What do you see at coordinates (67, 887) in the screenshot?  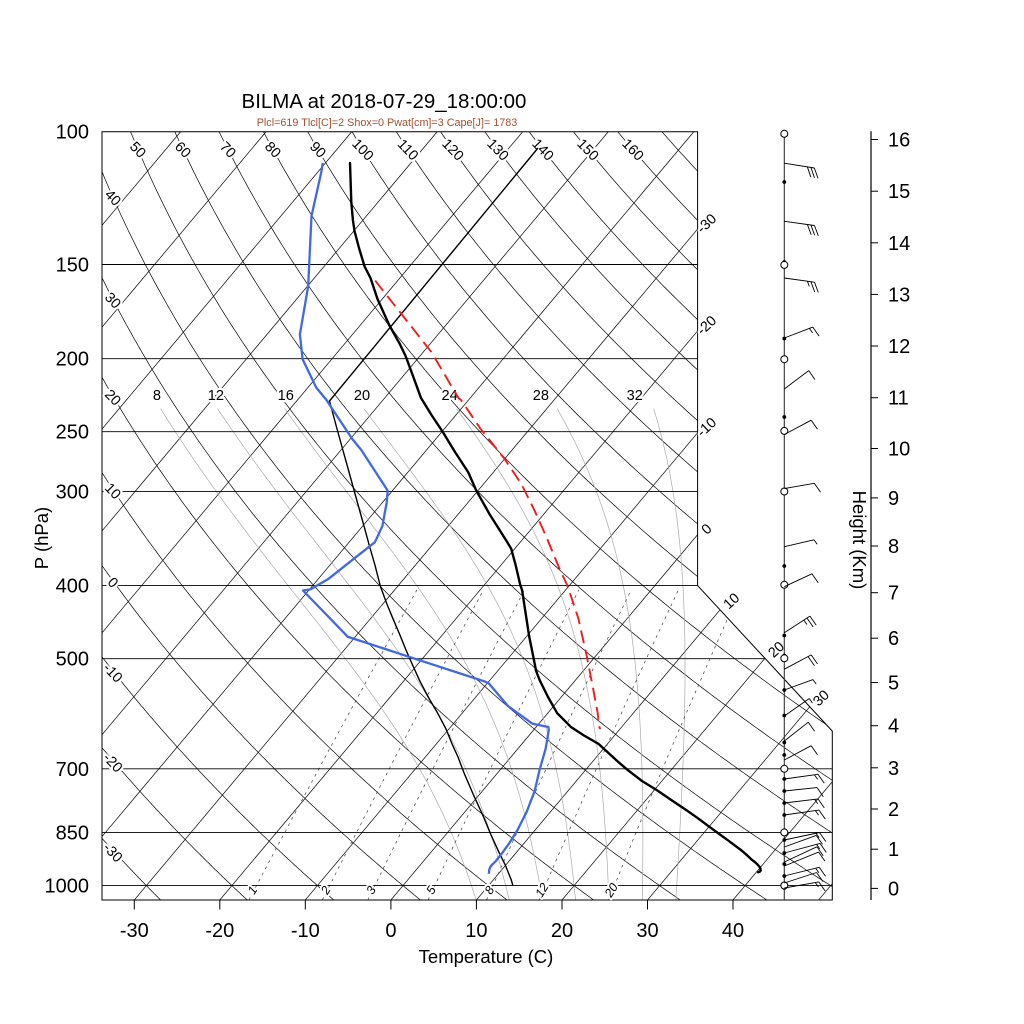 I see `svg-text: 1000` at bounding box center [67, 887].